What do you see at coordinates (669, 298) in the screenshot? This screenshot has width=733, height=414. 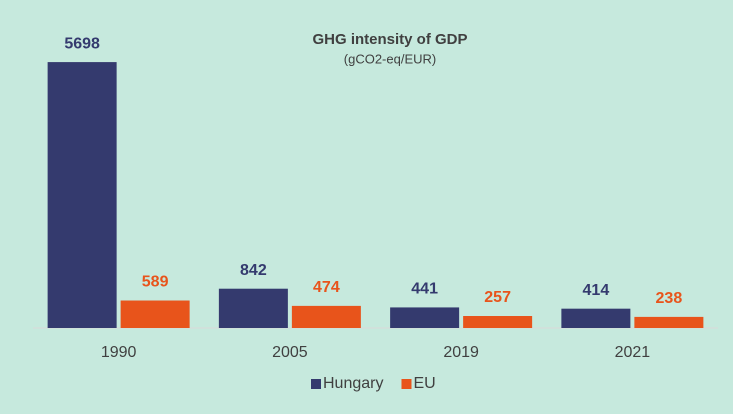 I see `value-label: 238` at bounding box center [669, 298].